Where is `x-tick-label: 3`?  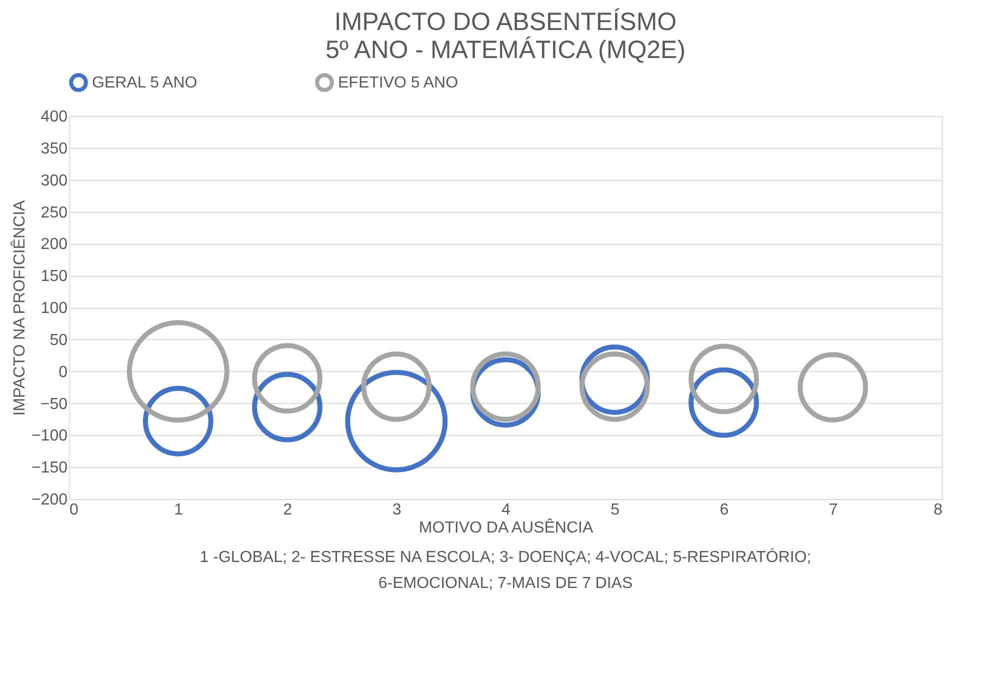
x-tick-label: 3 is located at coordinates (397, 510).